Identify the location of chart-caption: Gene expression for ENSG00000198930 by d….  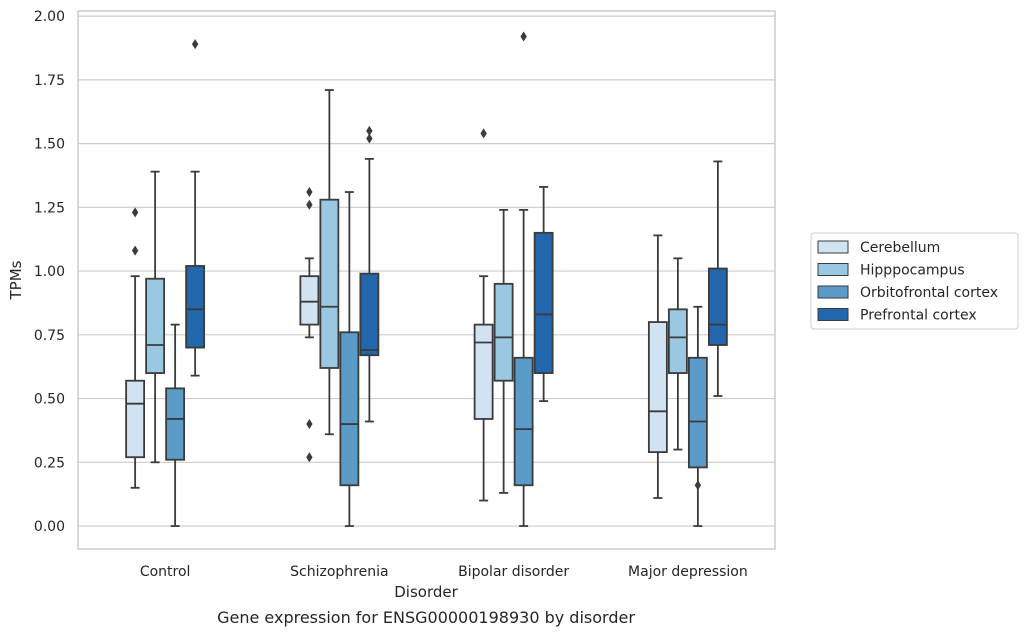
(426, 617).